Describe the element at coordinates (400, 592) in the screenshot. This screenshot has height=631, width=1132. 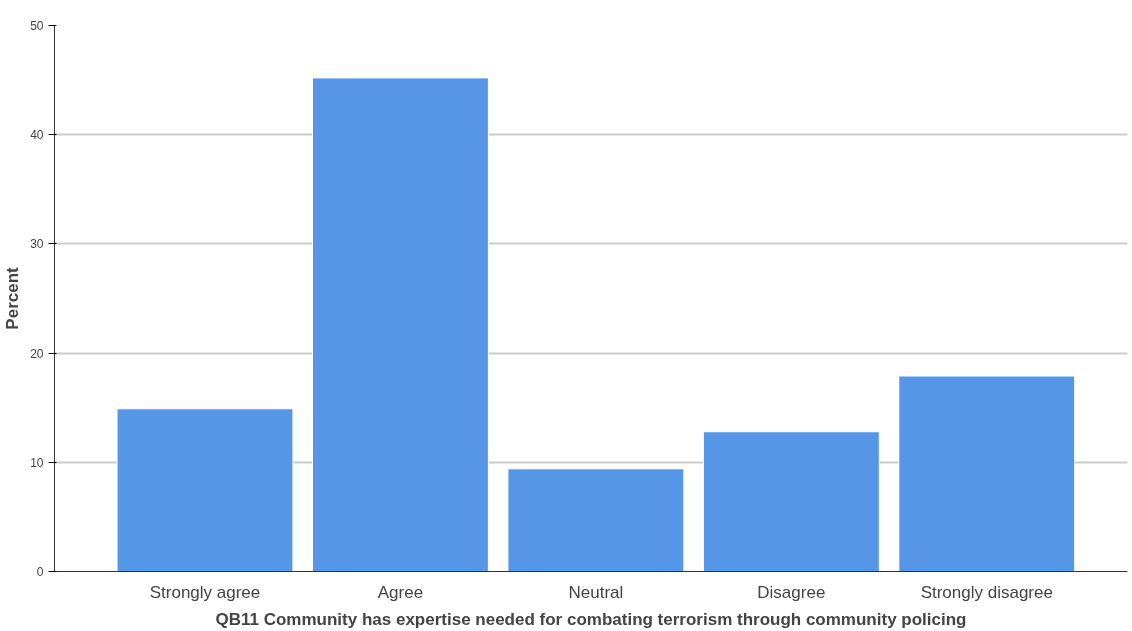
I see `x-tick-label: Agree` at that location.